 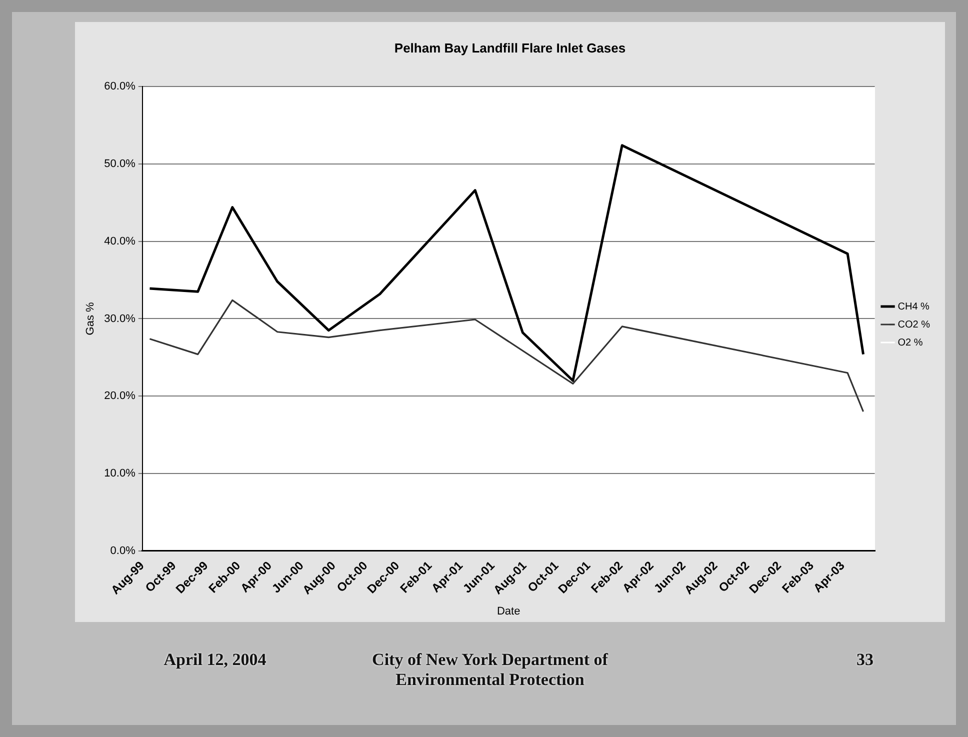 I want to click on y-tick-label: 10.0%, so click(x=120, y=474).